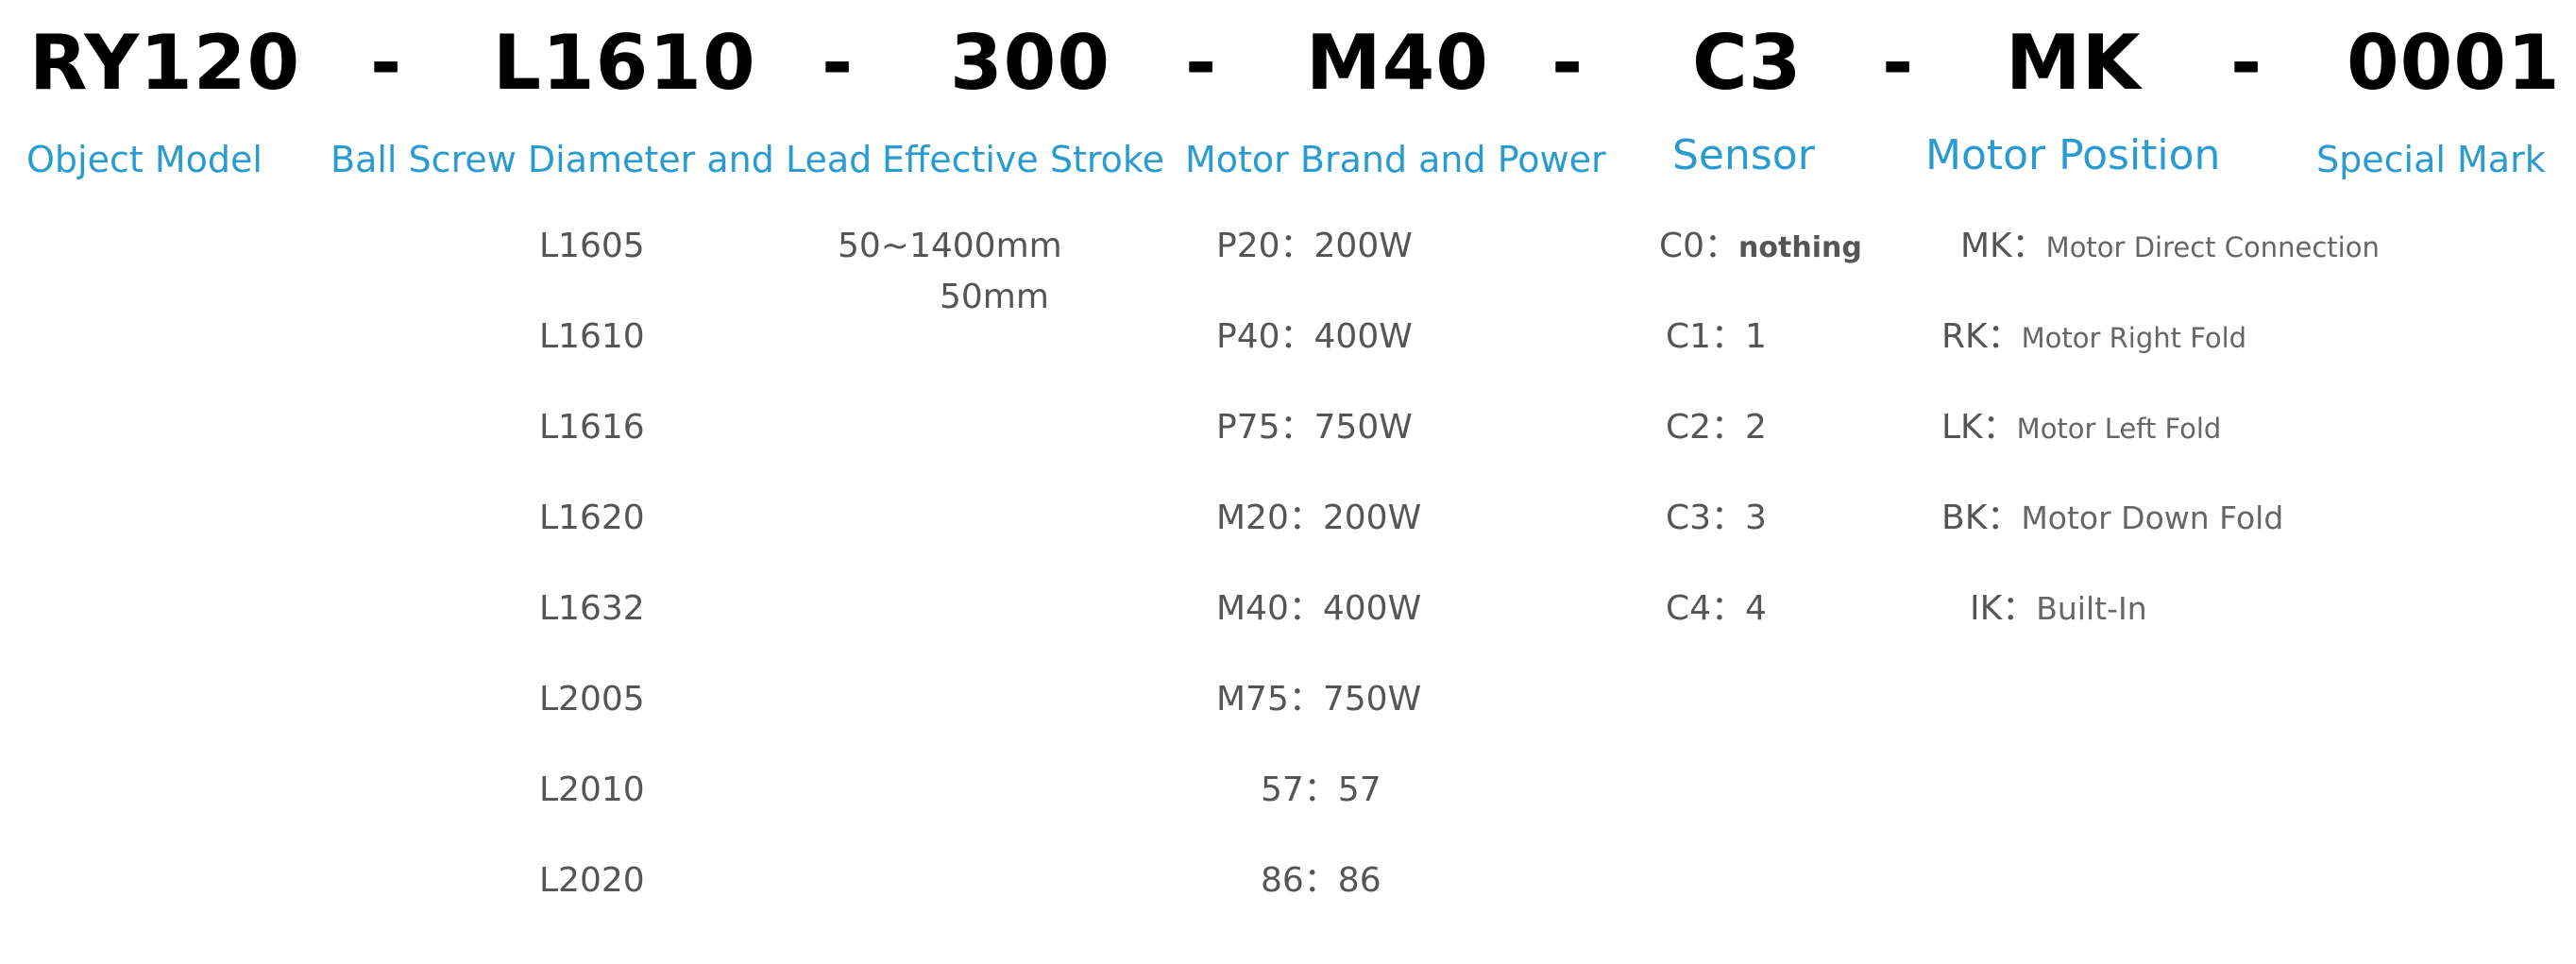 This screenshot has height=964, width=2576. Describe the element at coordinates (1981, 336) in the screenshot. I see `motor-position-code: RK：` at that location.